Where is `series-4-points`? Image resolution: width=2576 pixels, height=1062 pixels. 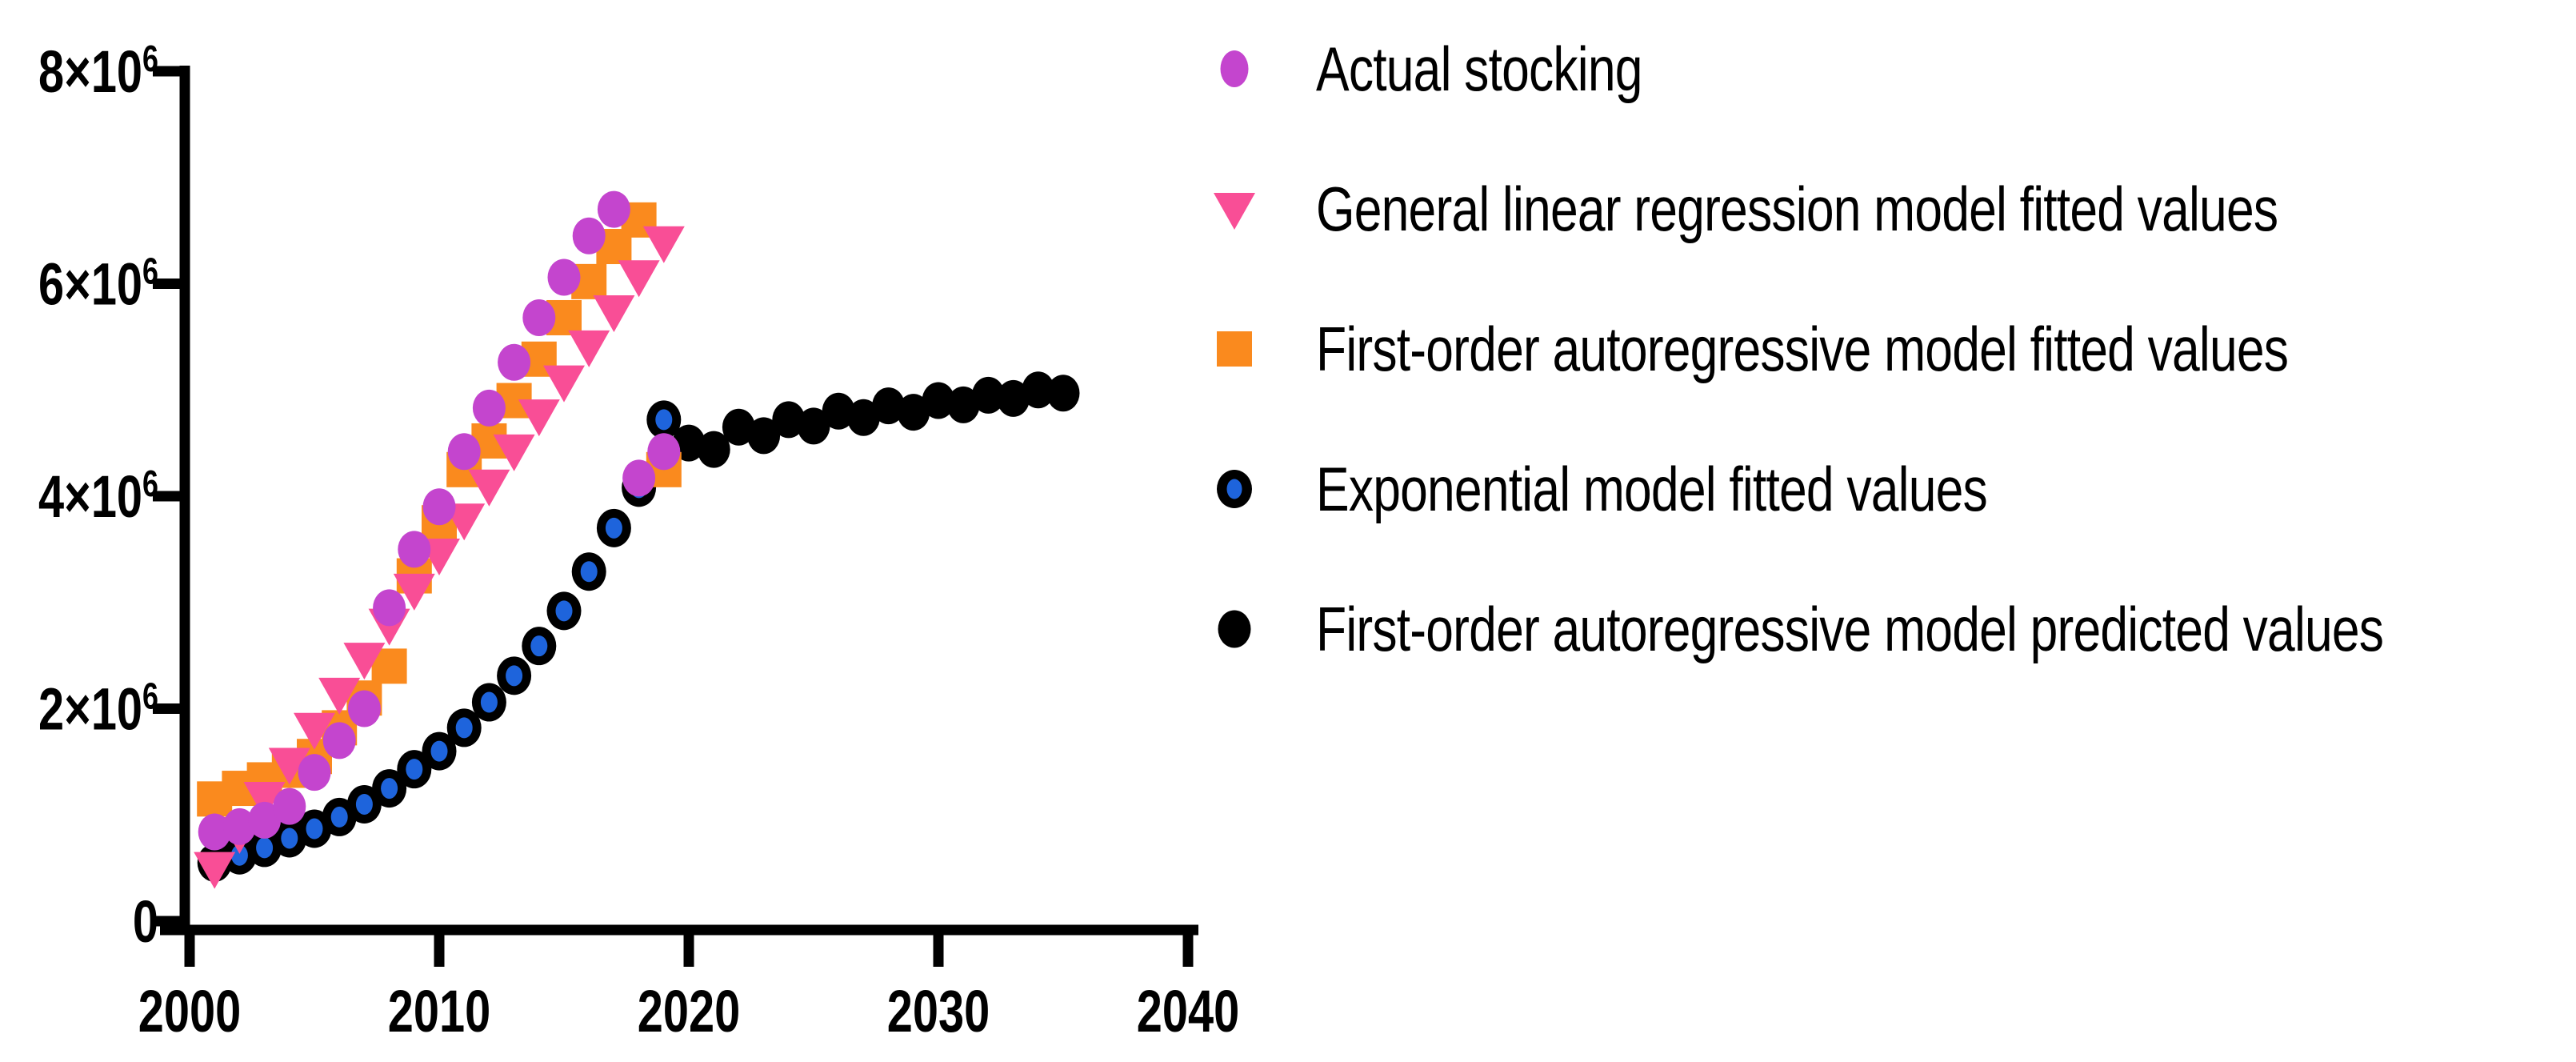
series-4-points is located at coordinates (876, 420).